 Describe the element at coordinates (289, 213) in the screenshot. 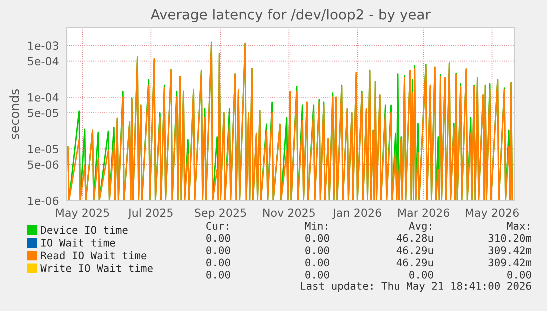

I see `x-tick-label: Nov 2025` at that location.